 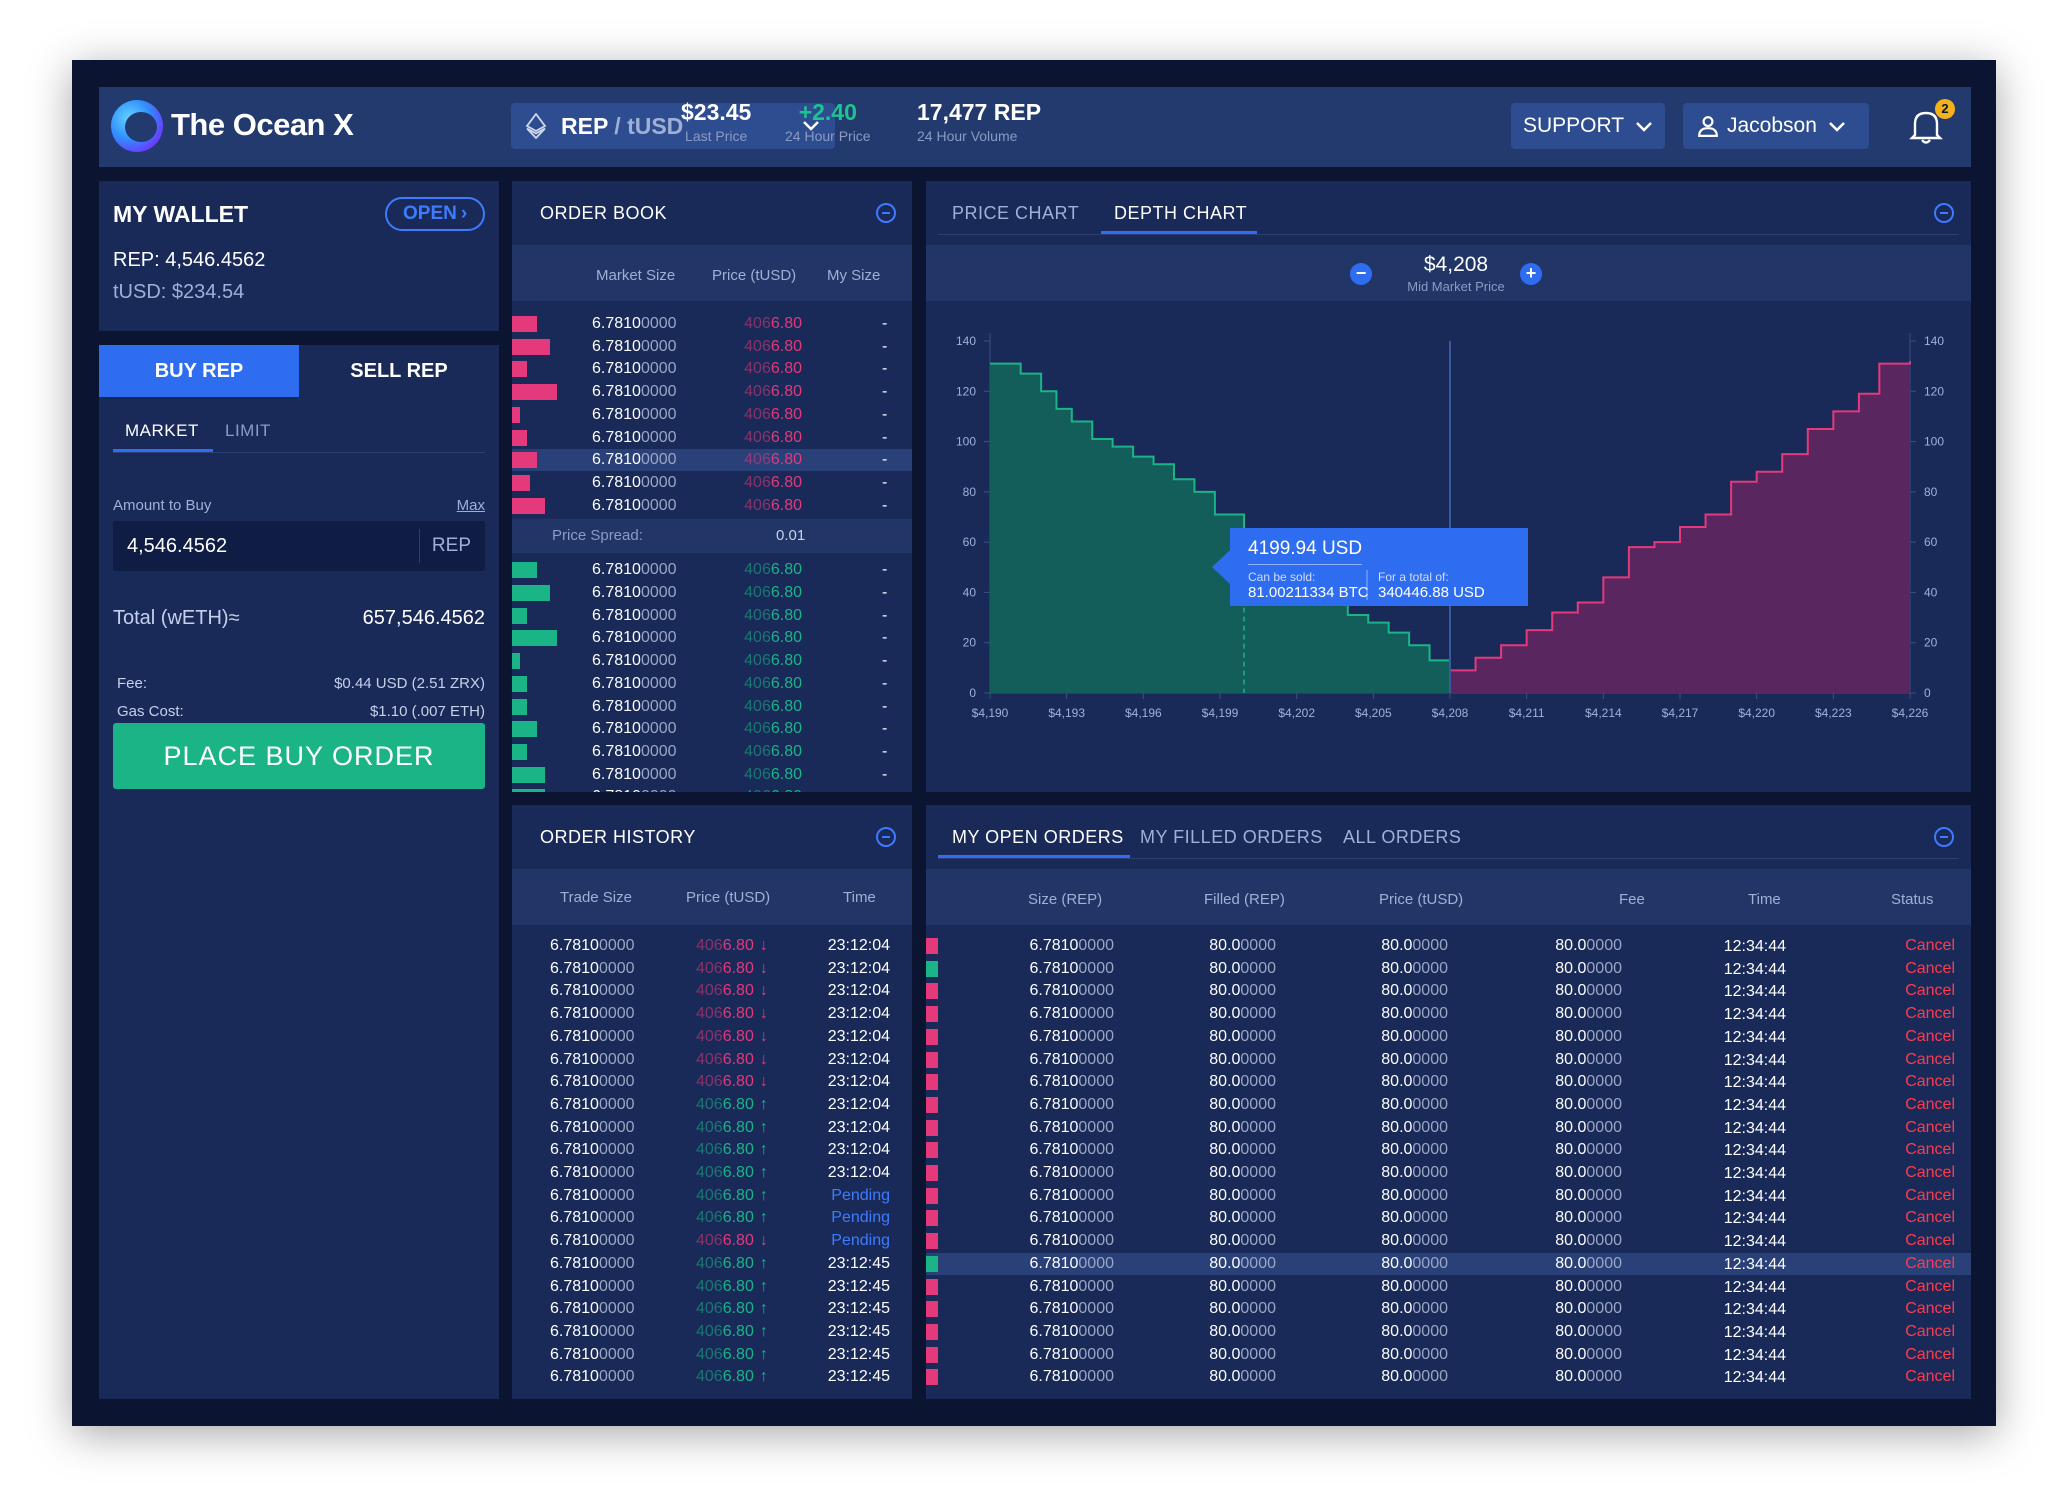 I want to click on amount-input: 4,546.4562 REP, so click(x=299, y=546).